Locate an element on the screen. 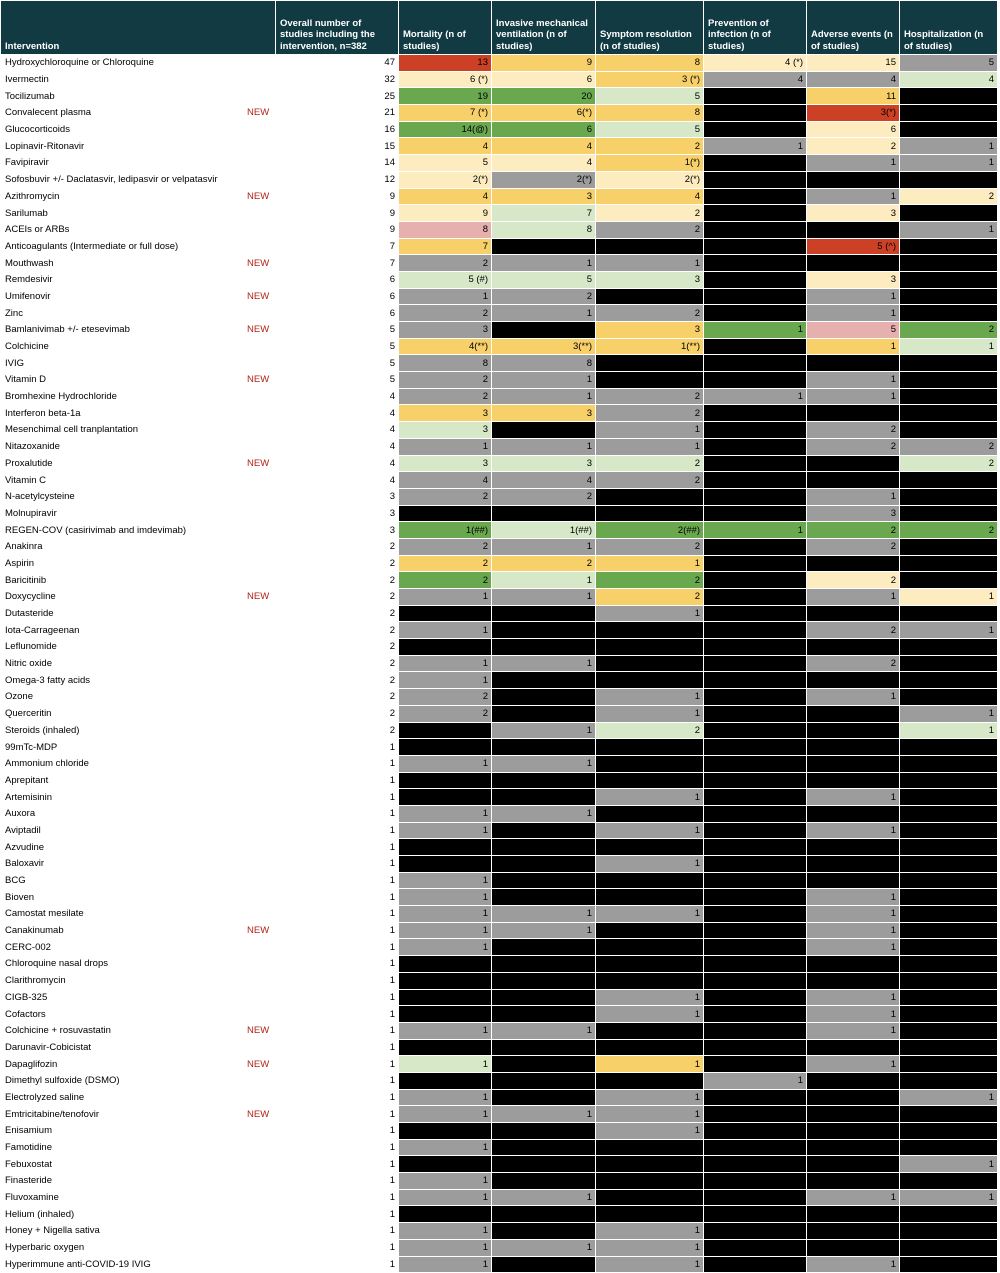  table-row: Baricitinib 2 2 1 2 2 is located at coordinates (499, 580).